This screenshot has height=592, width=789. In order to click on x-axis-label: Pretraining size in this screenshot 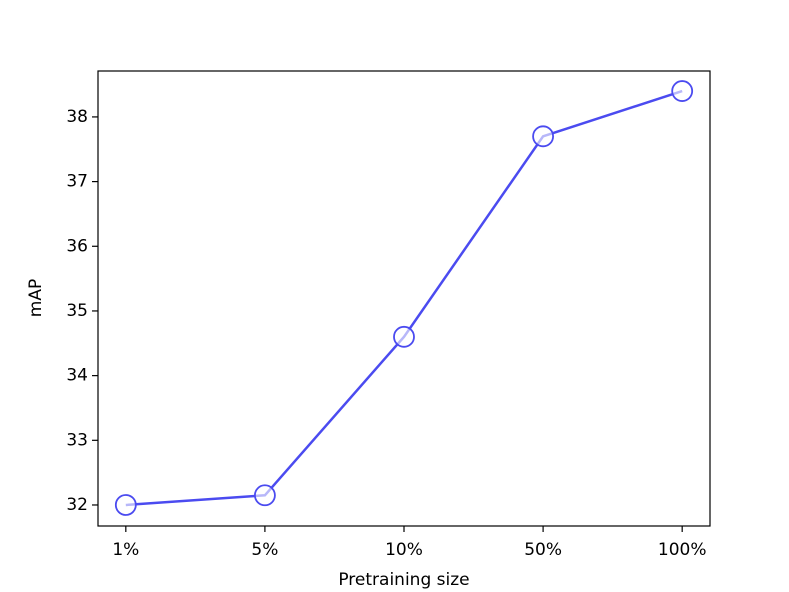, I will do `click(403, 580)`.